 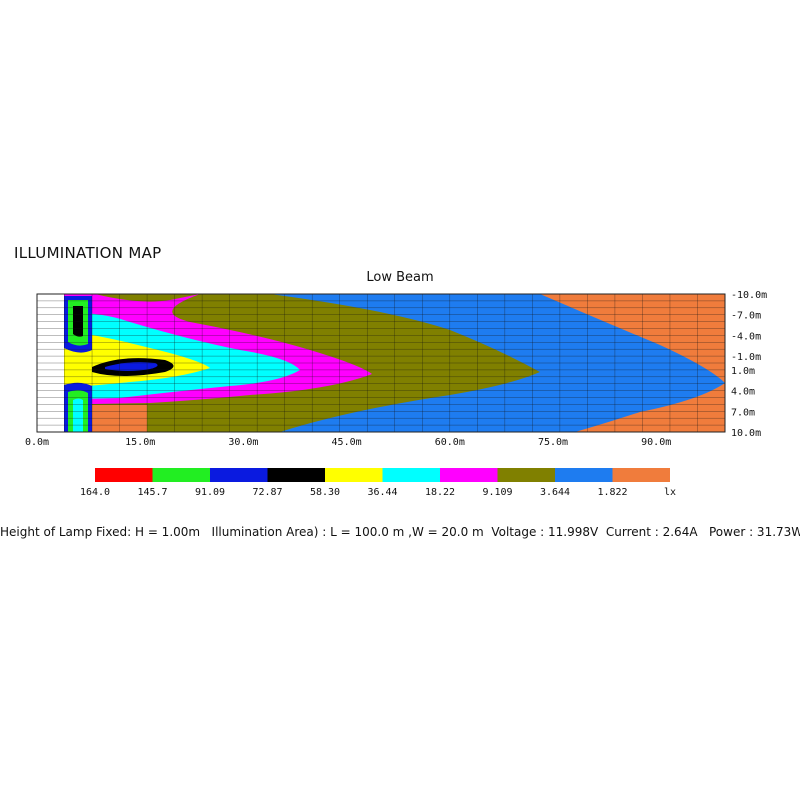 What do you see at coordinates (450, 442) in the screenshot?
I see `x-tick-label: 60.0m` at bounding box center [450, 442].